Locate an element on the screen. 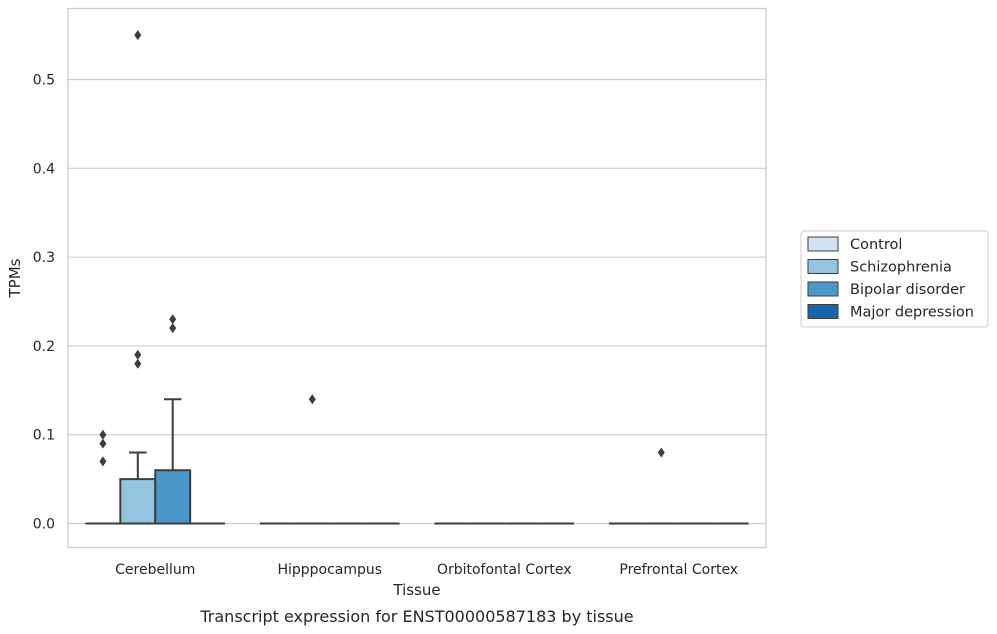 The height and width of the screenshot is (634, 997). y-tick-label: 0.4 is located at coordinates (44, 169).